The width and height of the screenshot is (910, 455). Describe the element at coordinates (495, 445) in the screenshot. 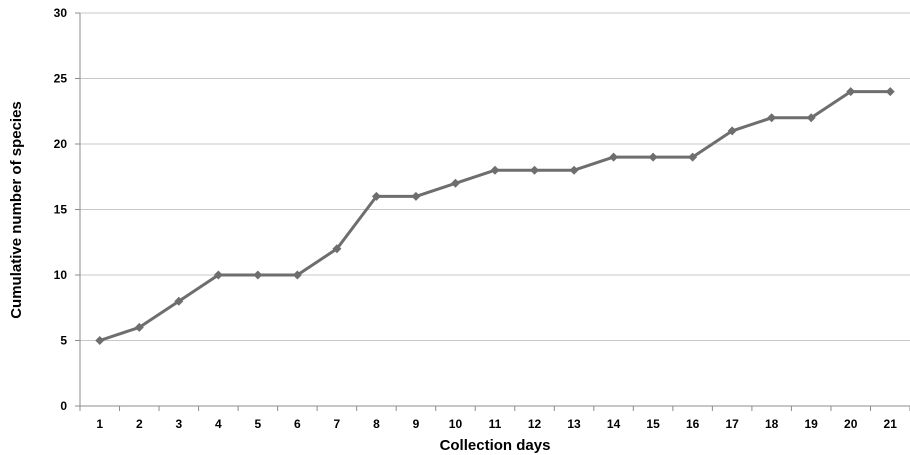

I see `x-axis-title: Collection days` at that location.